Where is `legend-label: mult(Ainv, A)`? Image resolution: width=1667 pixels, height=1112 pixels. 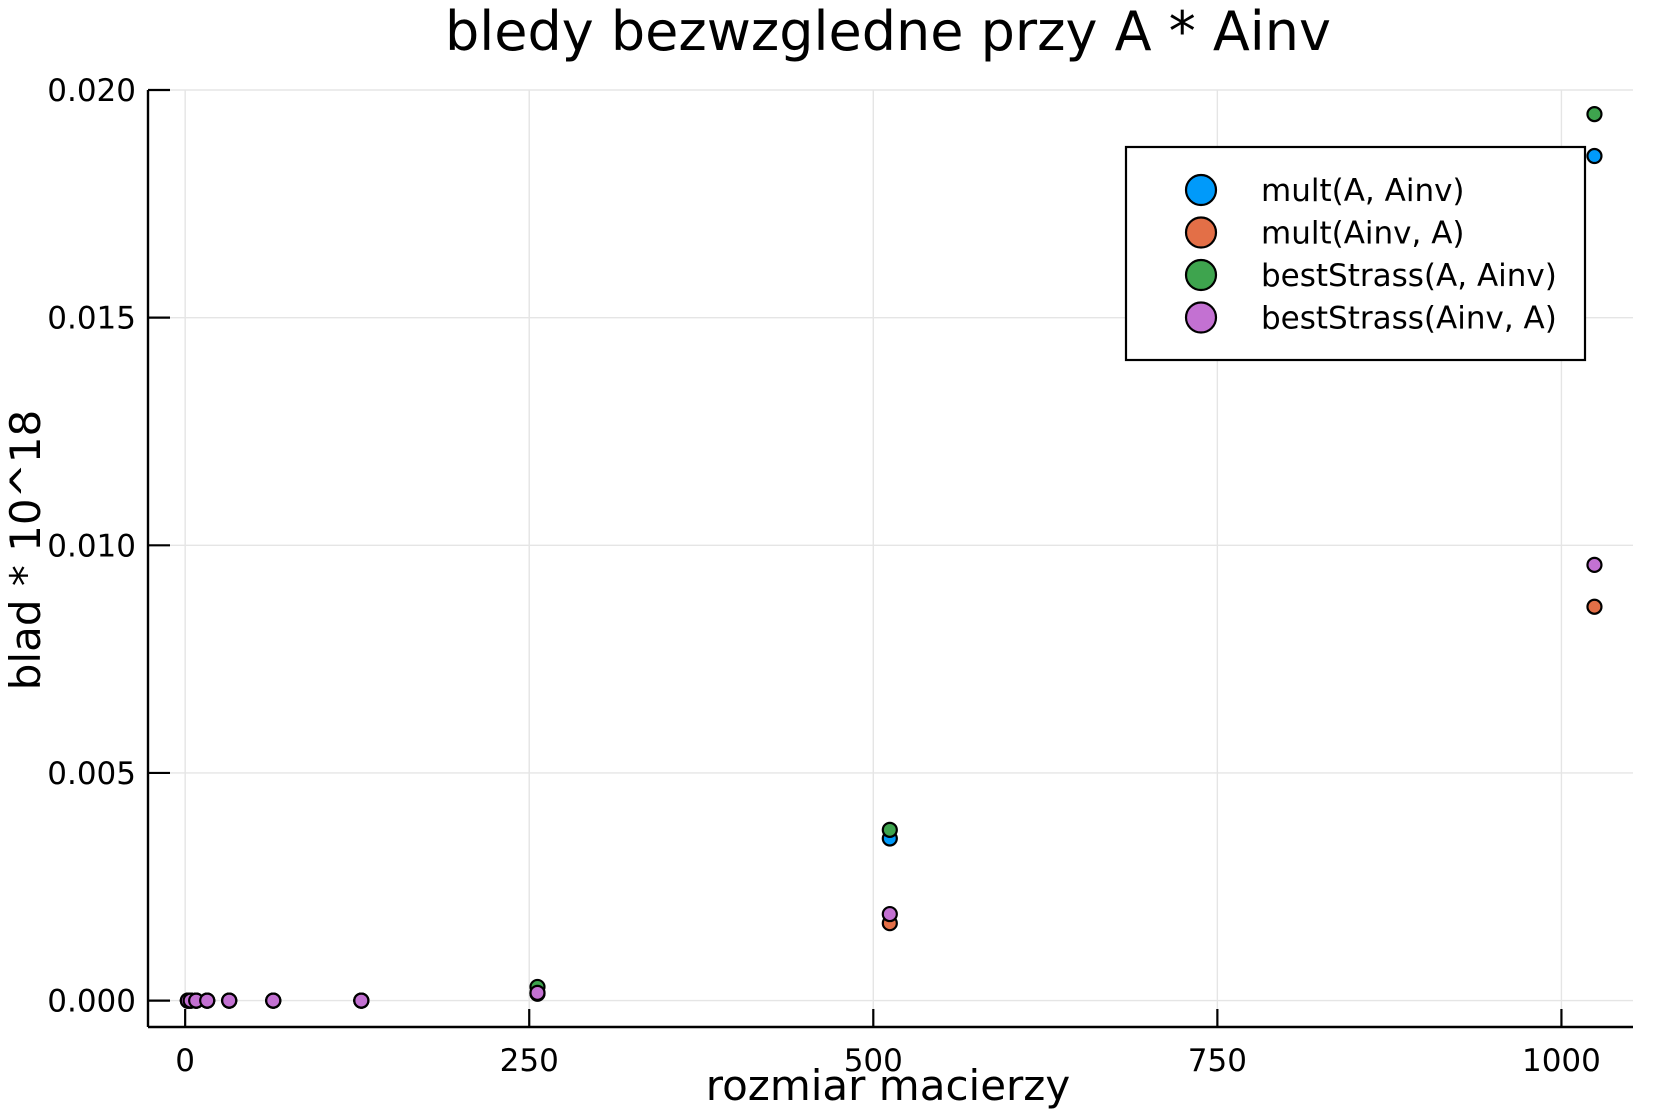 legend-label: mult(Ainv, A) is located at coordinates (1363, 234).